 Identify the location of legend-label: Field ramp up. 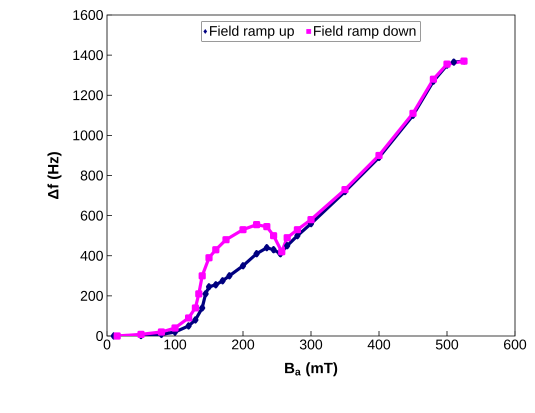
(252, 32).